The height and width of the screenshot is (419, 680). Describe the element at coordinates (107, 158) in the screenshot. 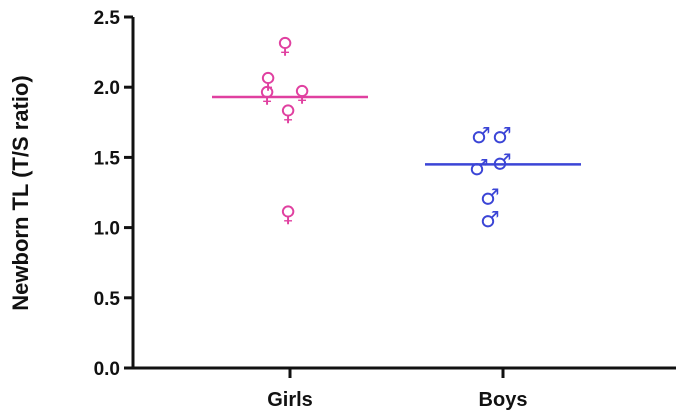

I see `y-tick-label: 1.5` at that location.